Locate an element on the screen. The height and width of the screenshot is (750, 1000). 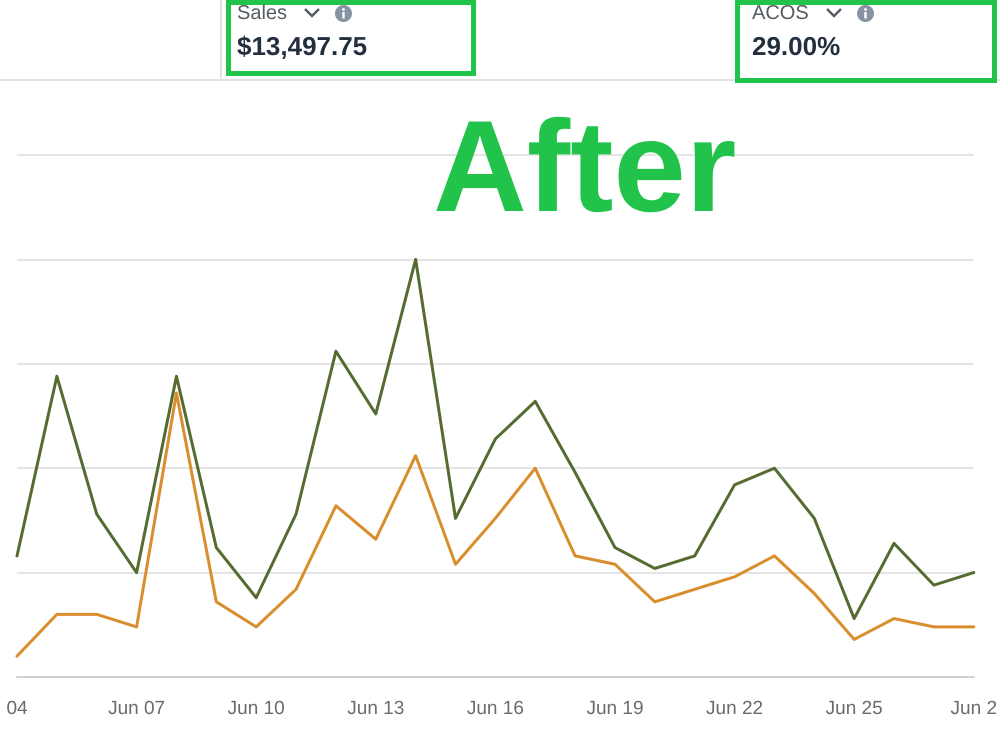
x-tick-label: Jun 07 is located at coordinates (137, 708).